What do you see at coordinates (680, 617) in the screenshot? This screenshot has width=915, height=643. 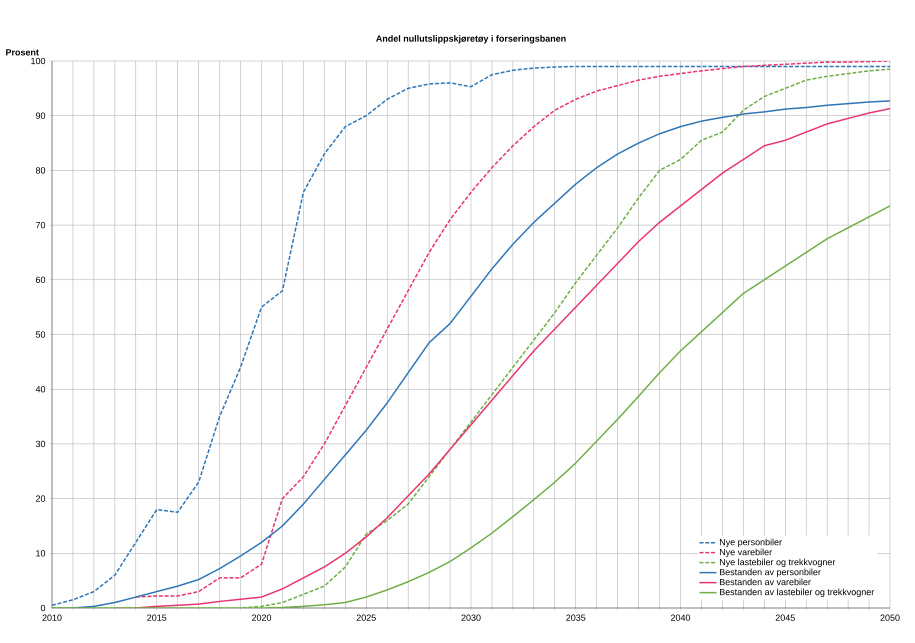 I see `x-tick-label: 2040` at bounding box center [680, 617].